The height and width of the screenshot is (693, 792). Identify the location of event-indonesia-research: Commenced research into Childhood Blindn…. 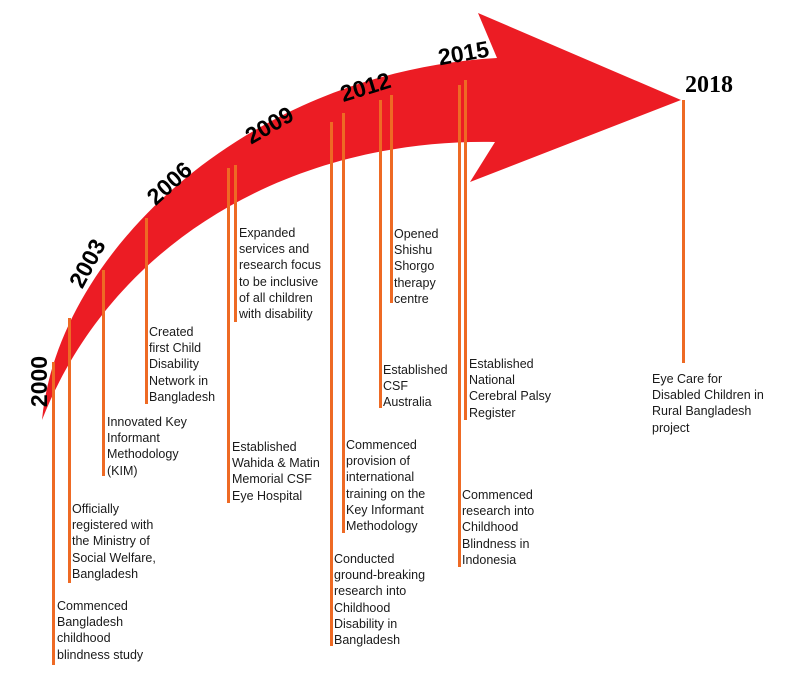
(498, 527).